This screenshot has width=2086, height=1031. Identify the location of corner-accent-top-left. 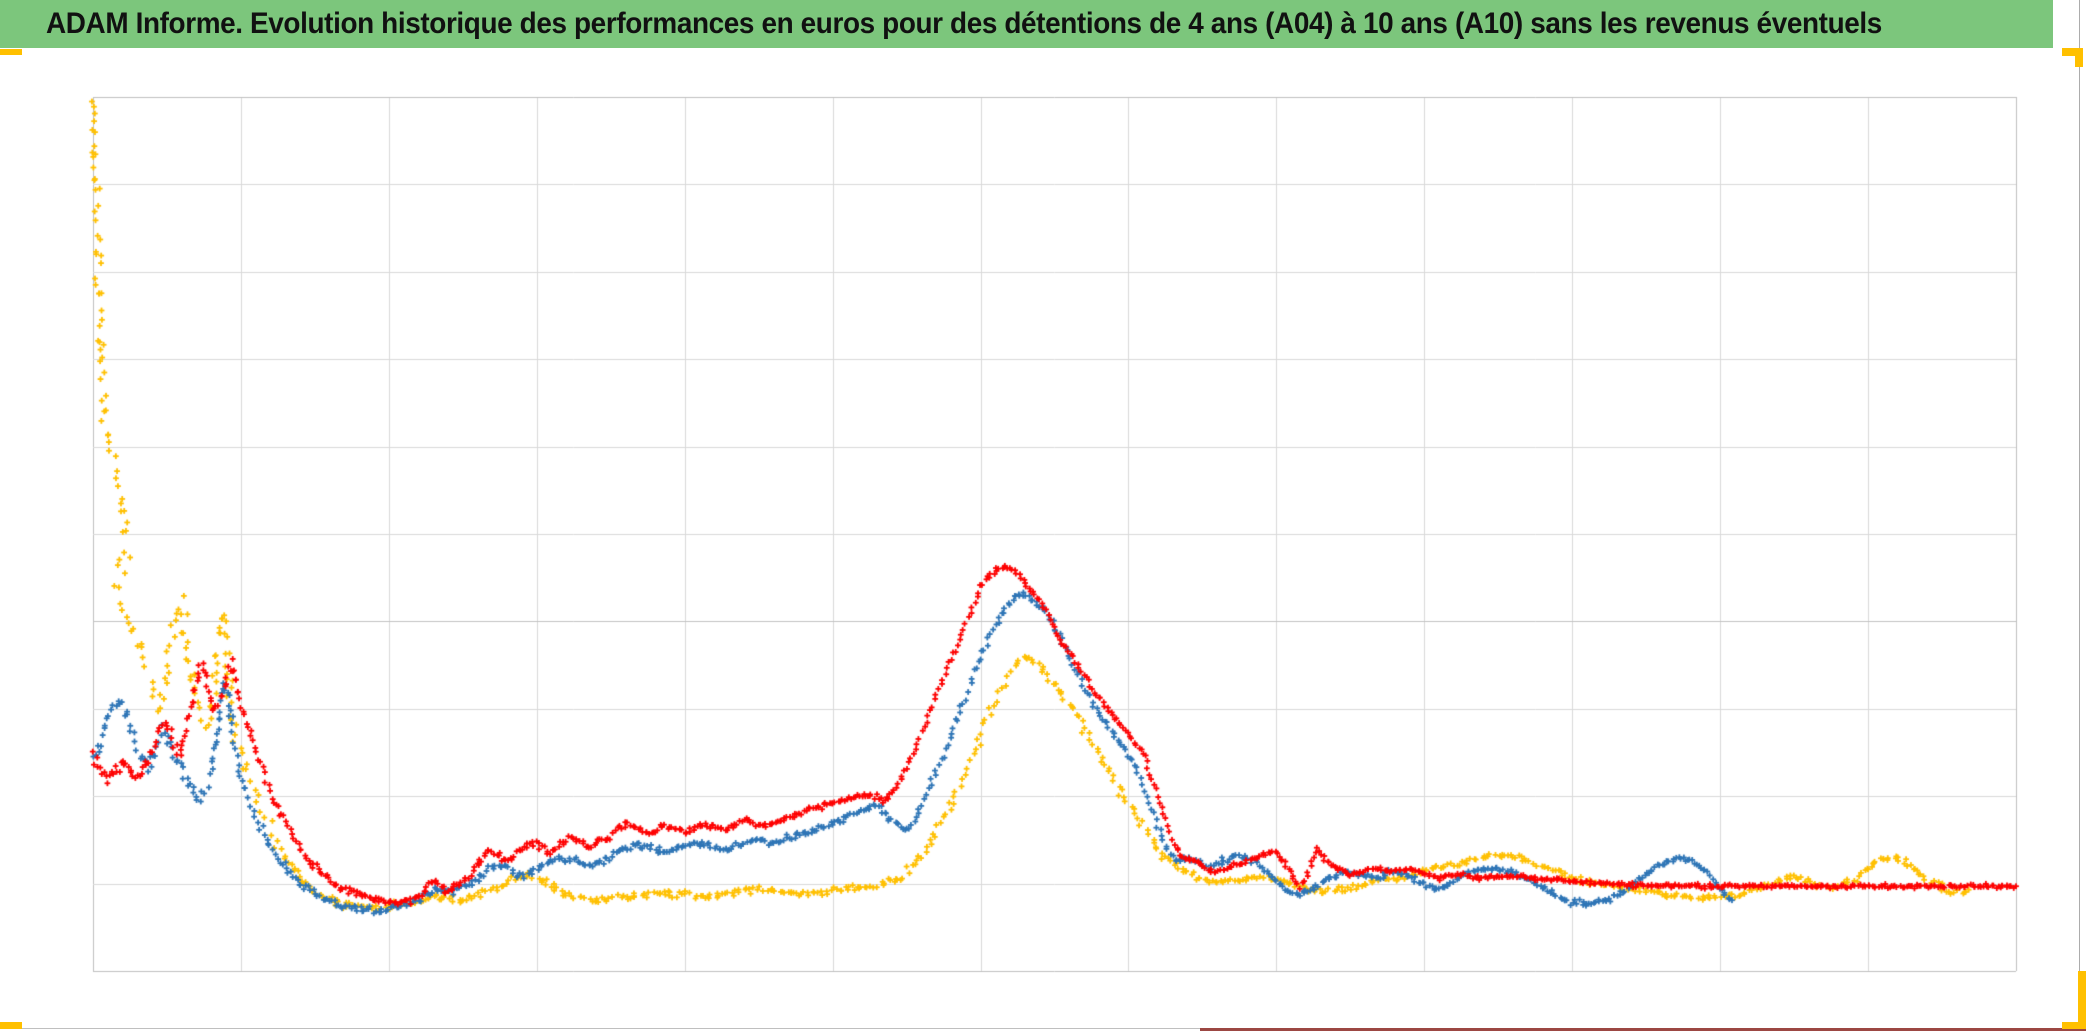
(11, 52).